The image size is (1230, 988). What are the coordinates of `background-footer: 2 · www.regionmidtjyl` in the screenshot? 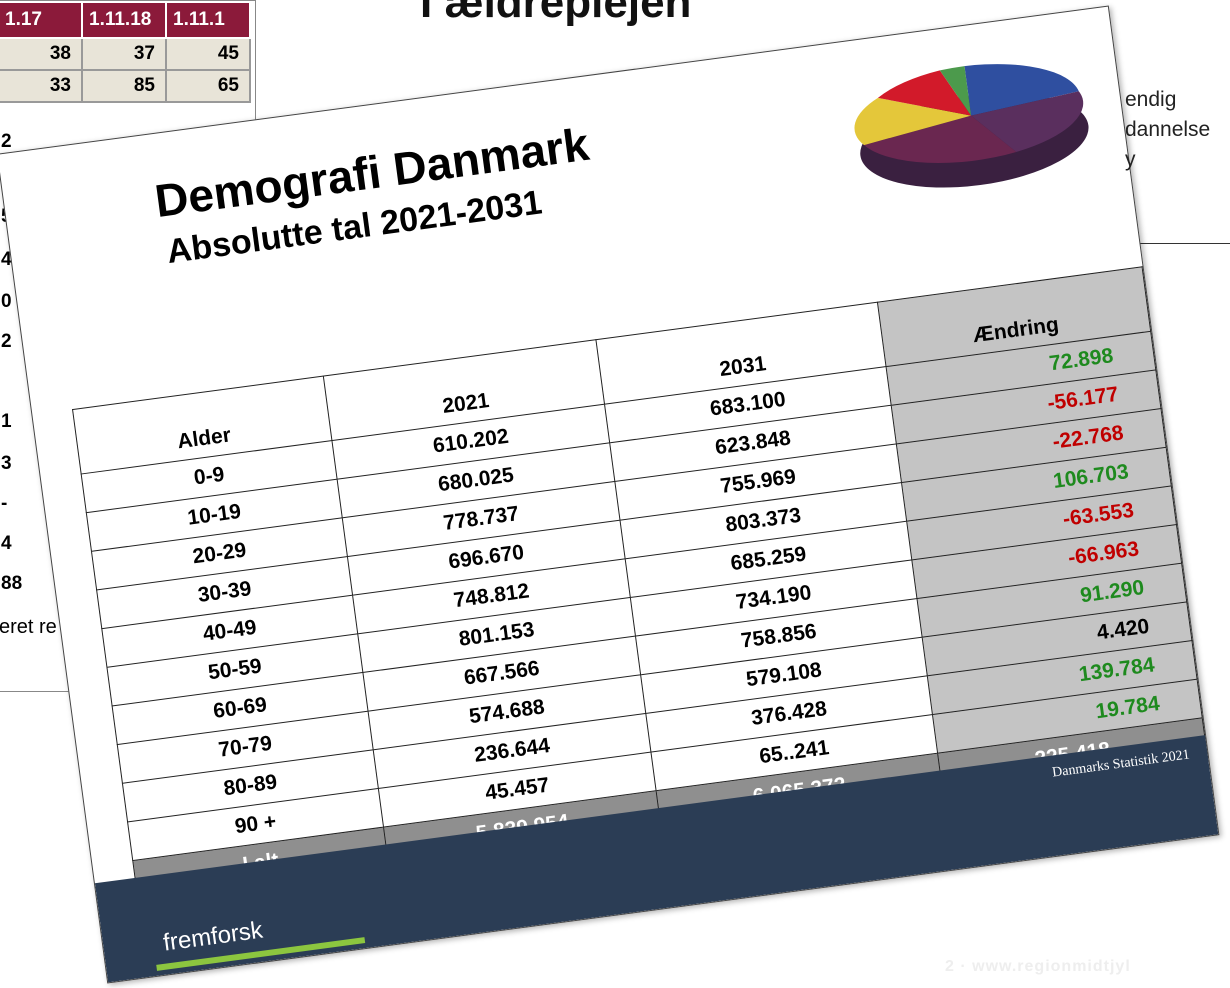 It's located at (1038, 966).